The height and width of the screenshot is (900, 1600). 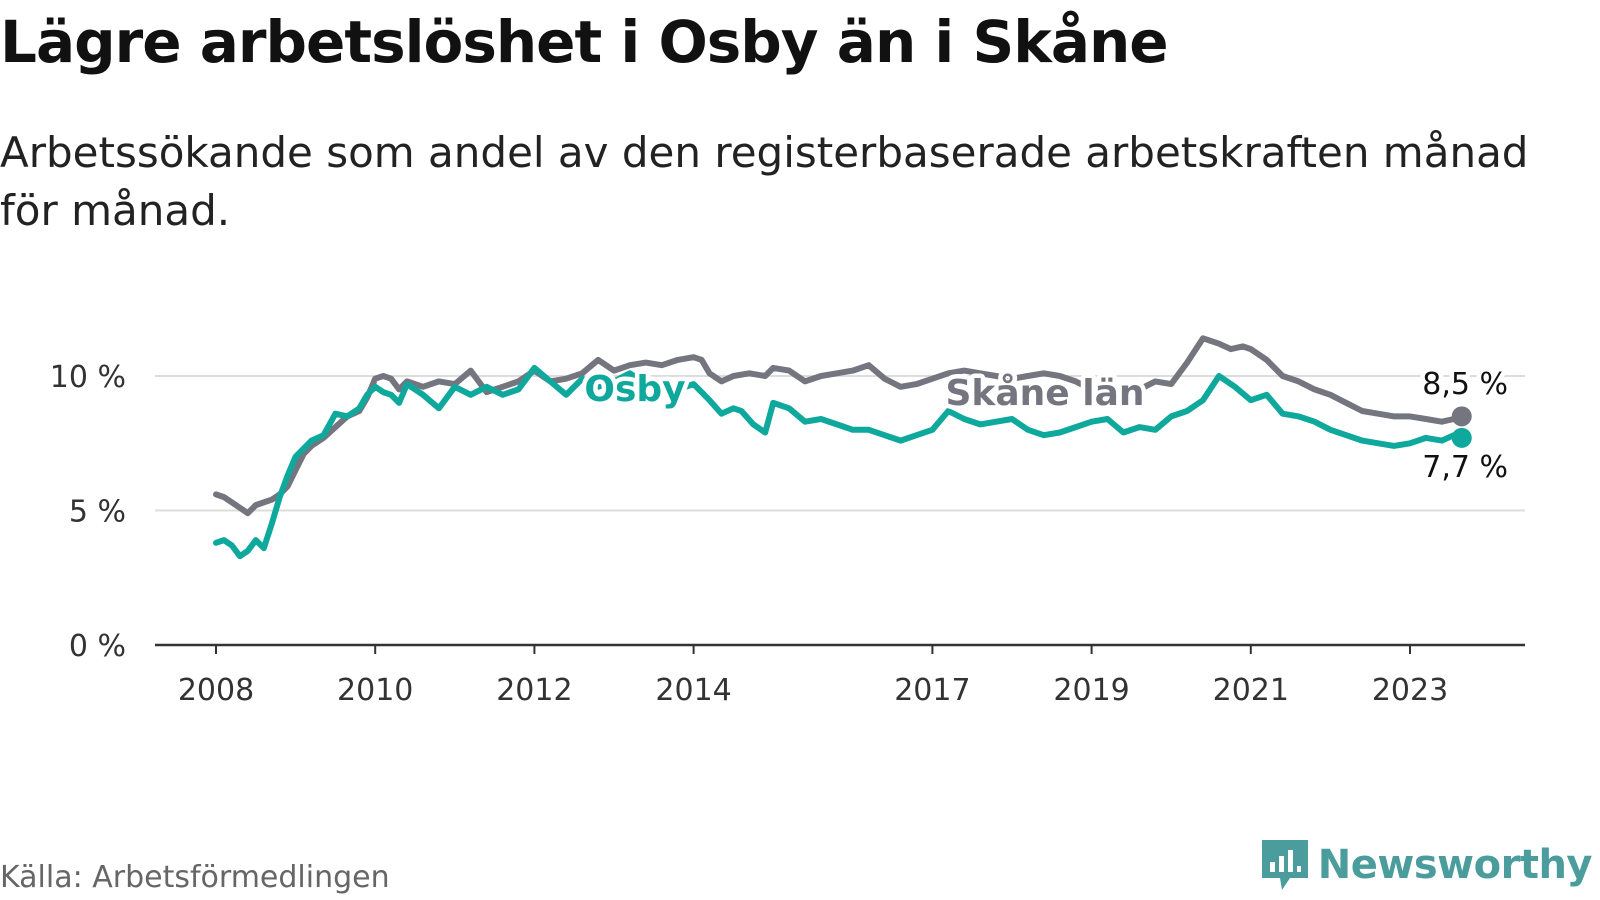 I want to click on annotations: Osby Skåne län 8,5 % 7,7 %, so click(x=1046, y=426).